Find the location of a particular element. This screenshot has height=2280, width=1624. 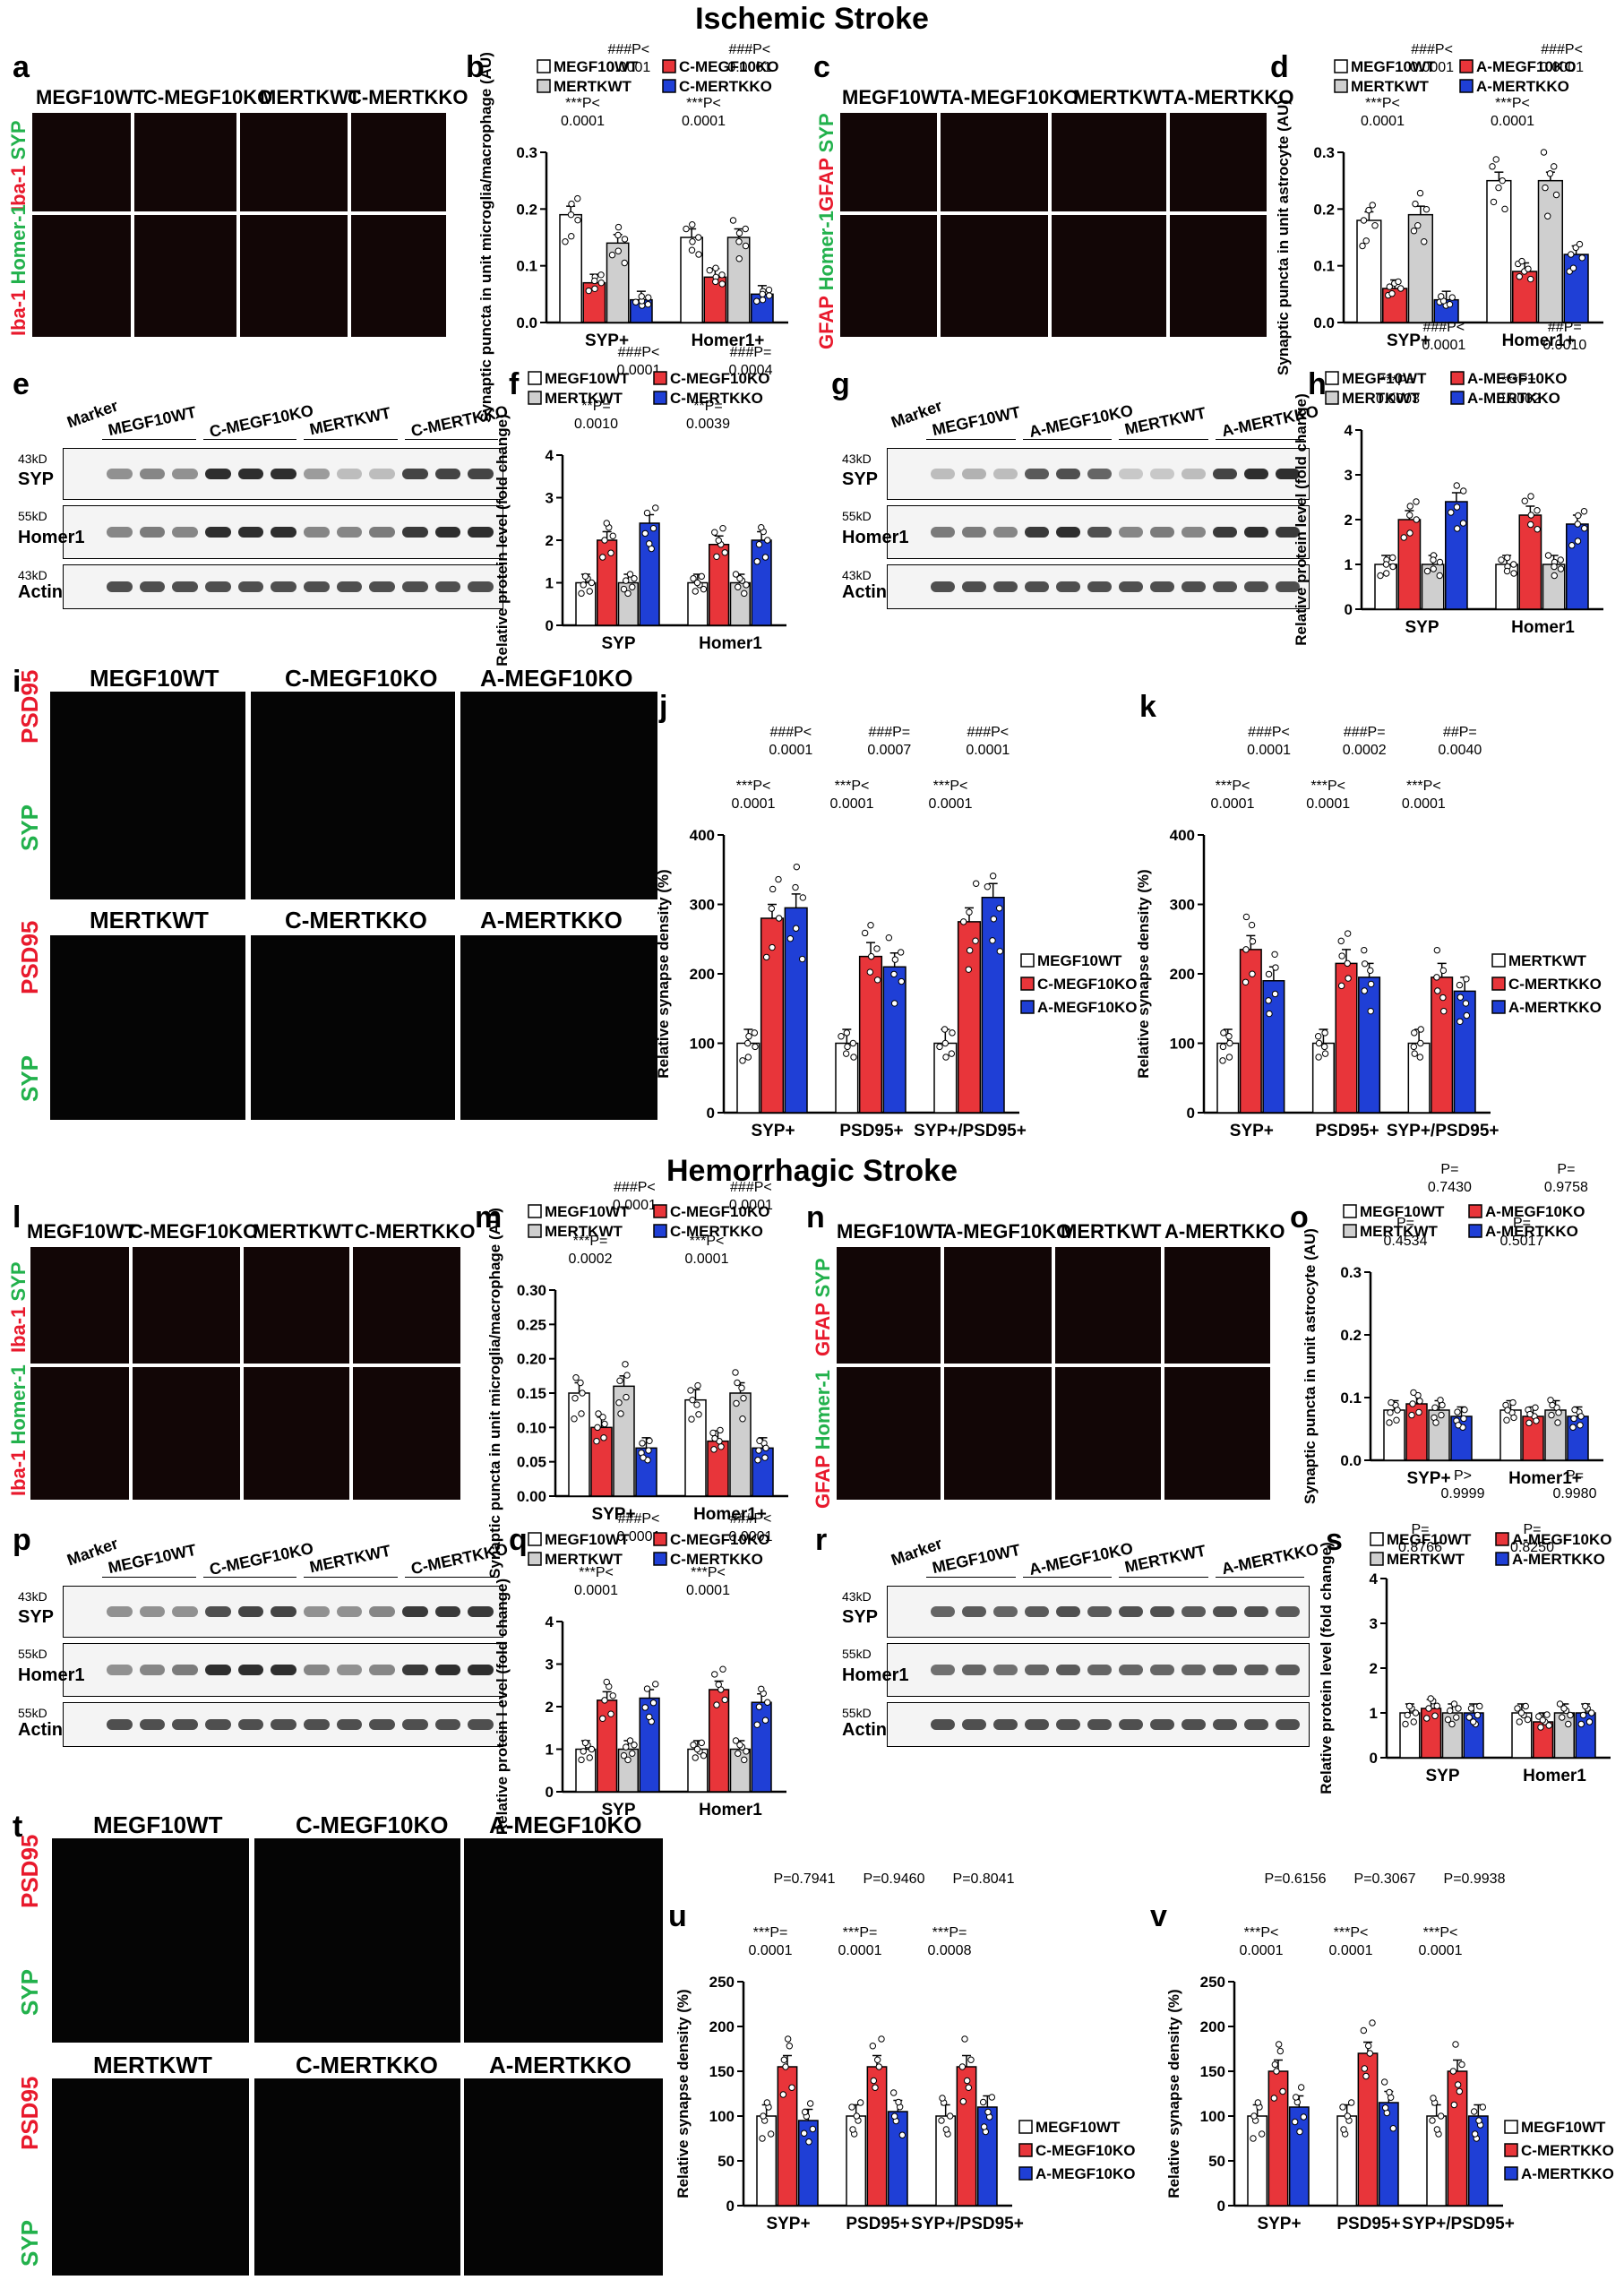

legend-label: A-MERTKKO is located at coordinates (1513, 398).